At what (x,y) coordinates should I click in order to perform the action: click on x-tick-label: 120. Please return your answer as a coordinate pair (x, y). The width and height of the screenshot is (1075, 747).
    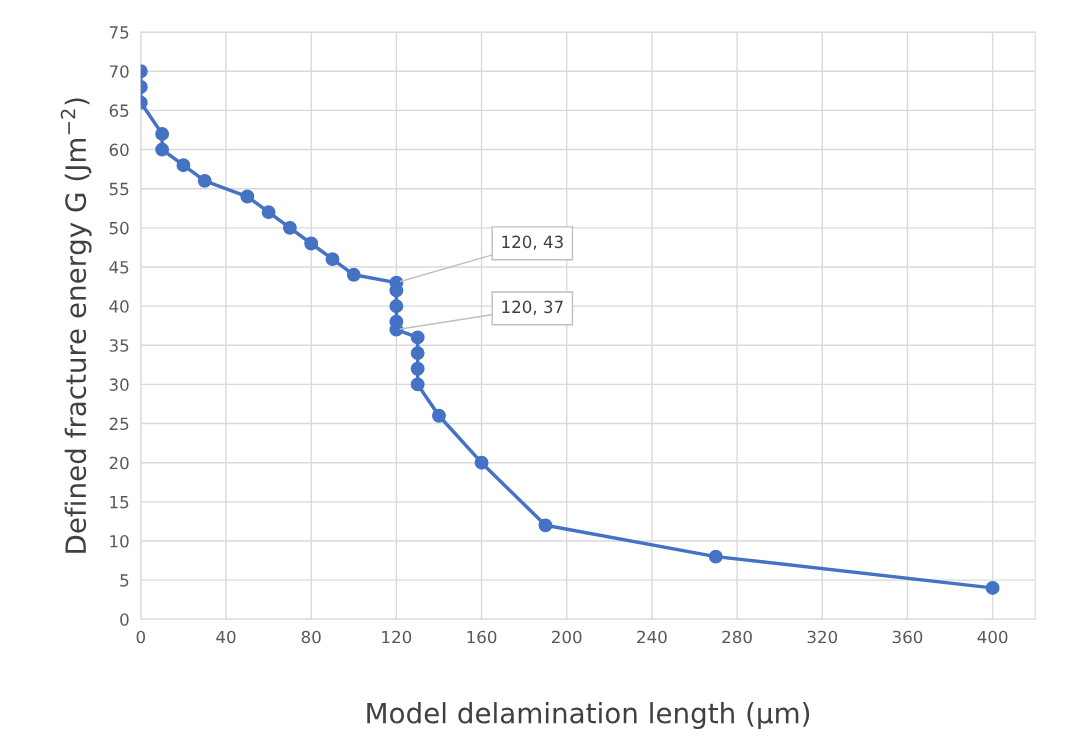
    Looking at the image, I should click on (397, 637).